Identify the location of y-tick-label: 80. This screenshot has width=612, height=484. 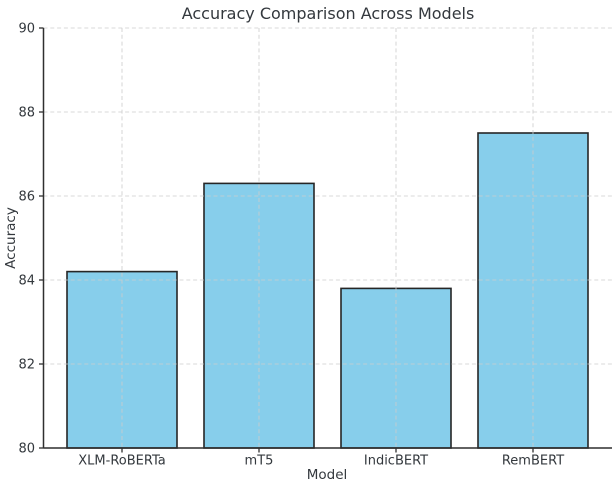
(26, 449).